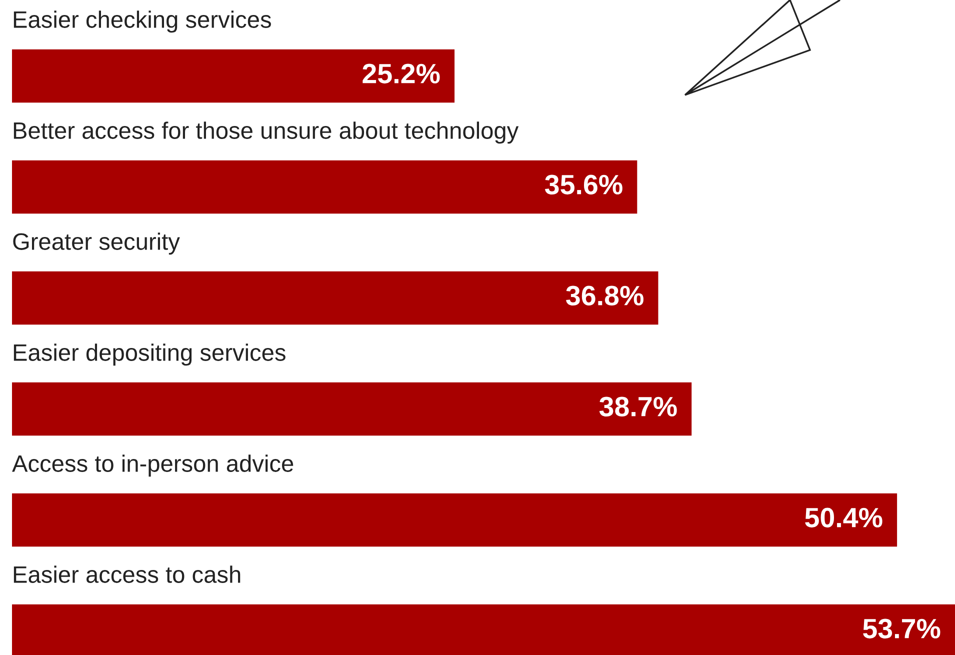 The height and width of the screenshot is (655, 955). I want to click on data-label: 50.4%, so click(843, 518).